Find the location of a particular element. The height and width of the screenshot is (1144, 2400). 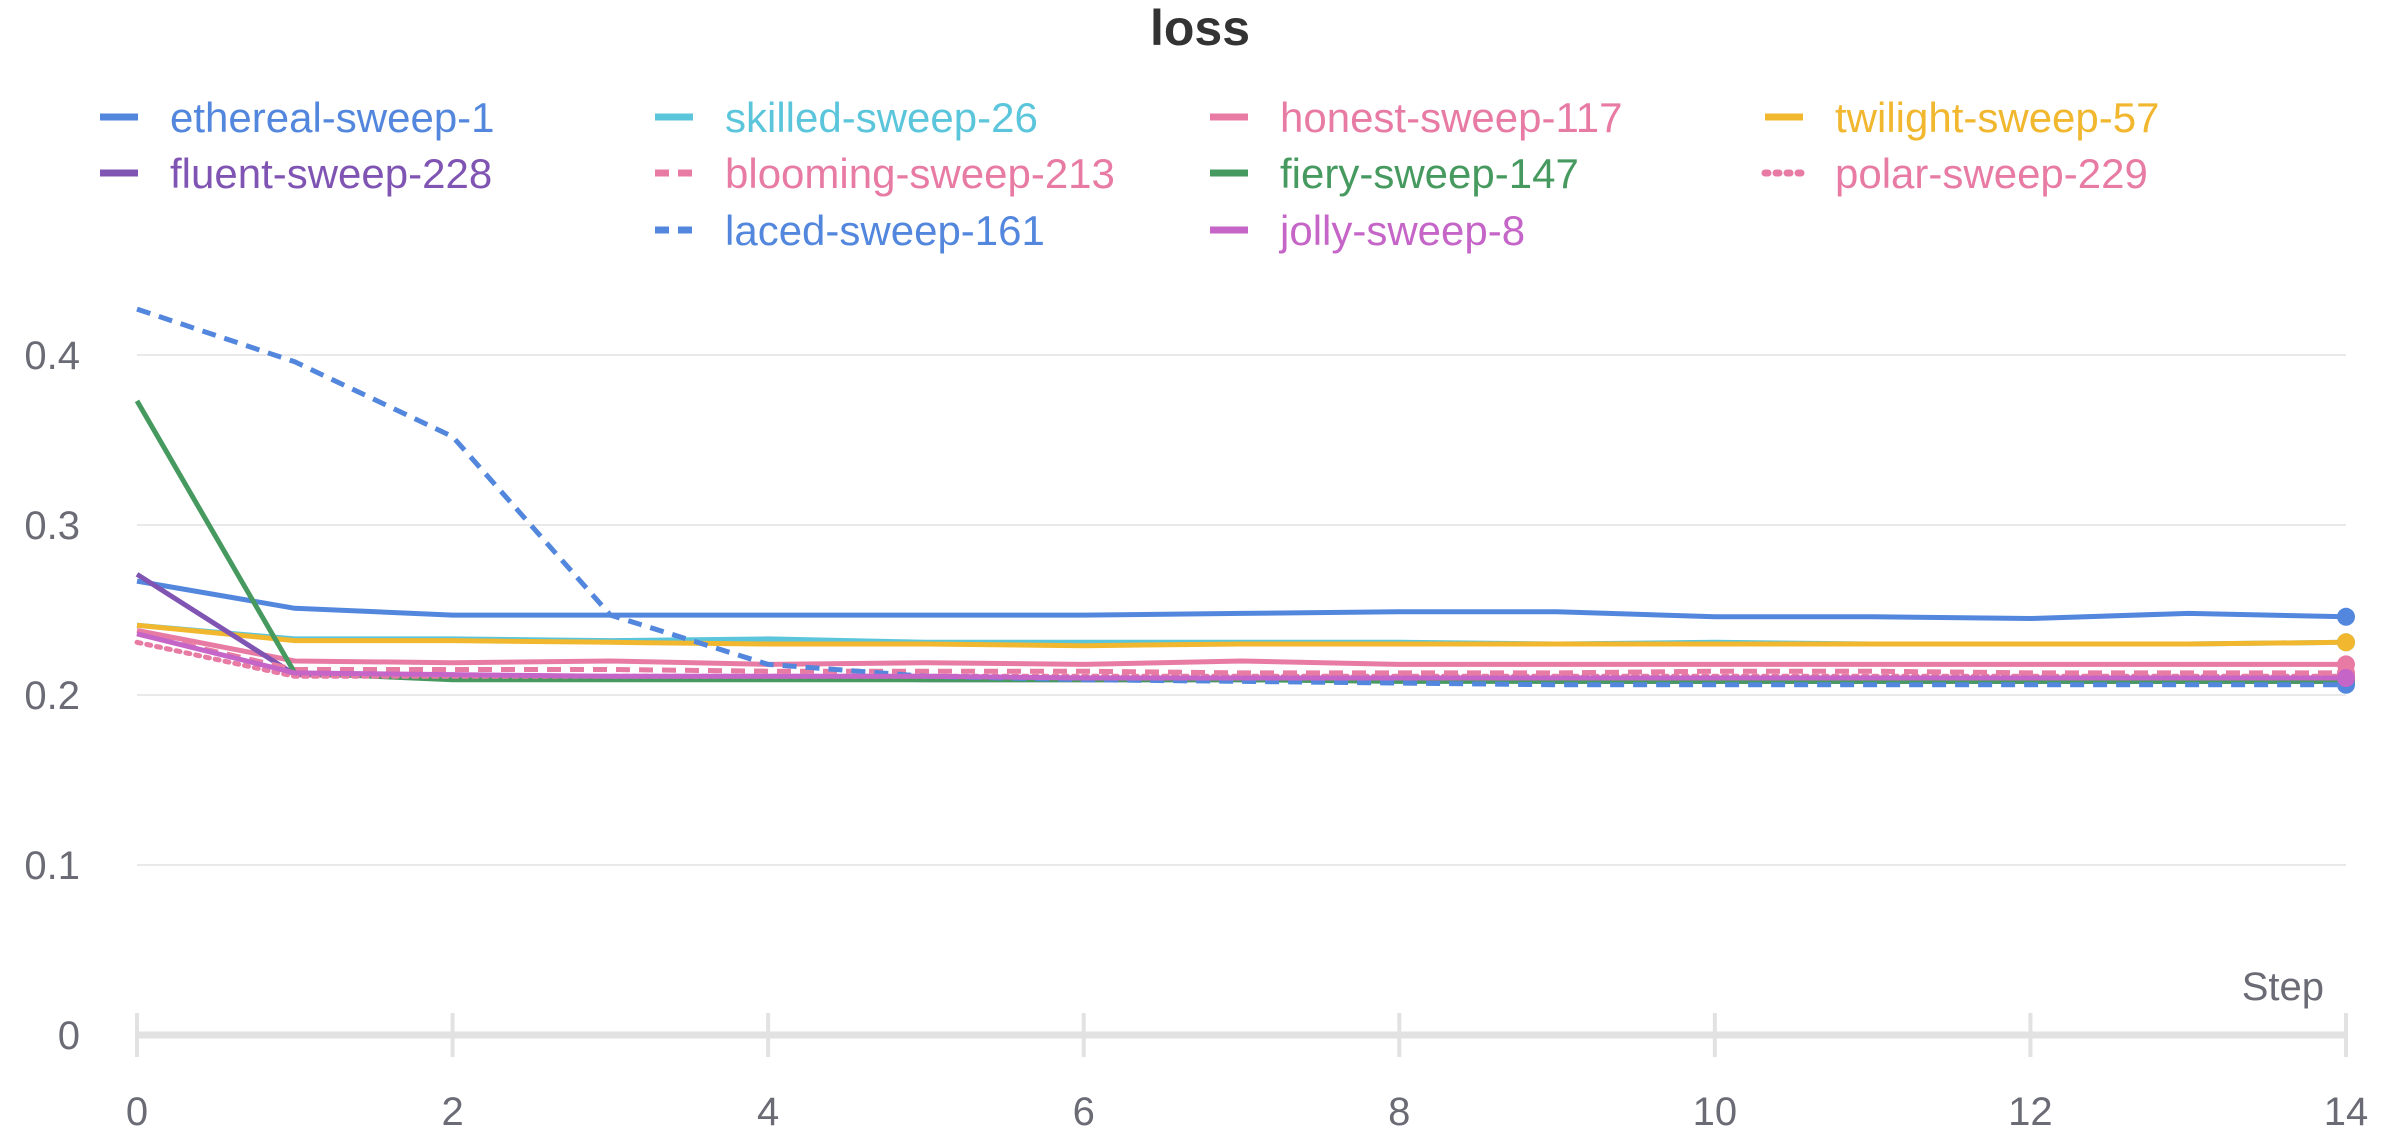

x-tick-label: 0 is located at coordinates (137, 1112).